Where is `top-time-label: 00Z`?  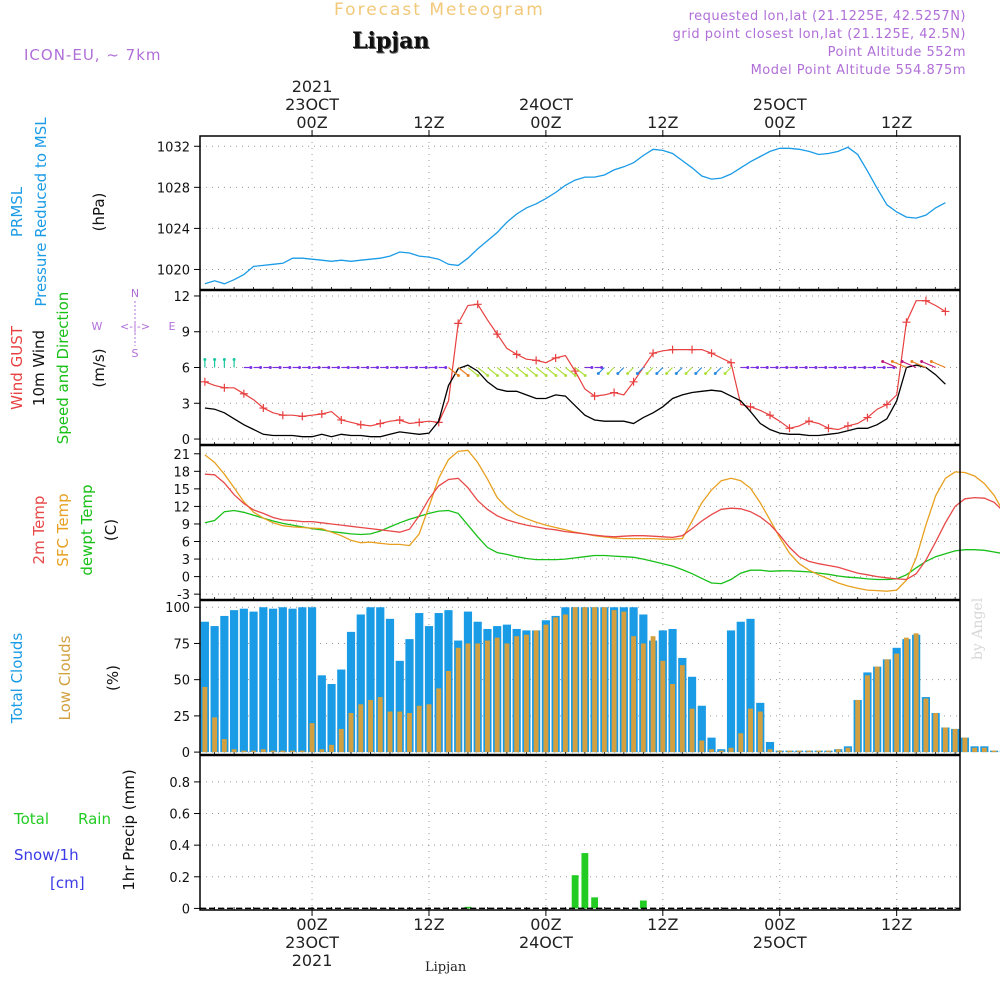 top-time-label: 00Z is located at coordinates (779, 122).